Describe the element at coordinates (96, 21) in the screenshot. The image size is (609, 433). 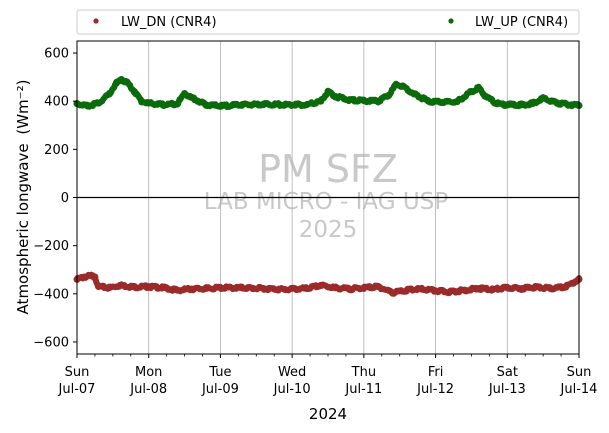
I see `legend-marker-lw-dn` at that location.